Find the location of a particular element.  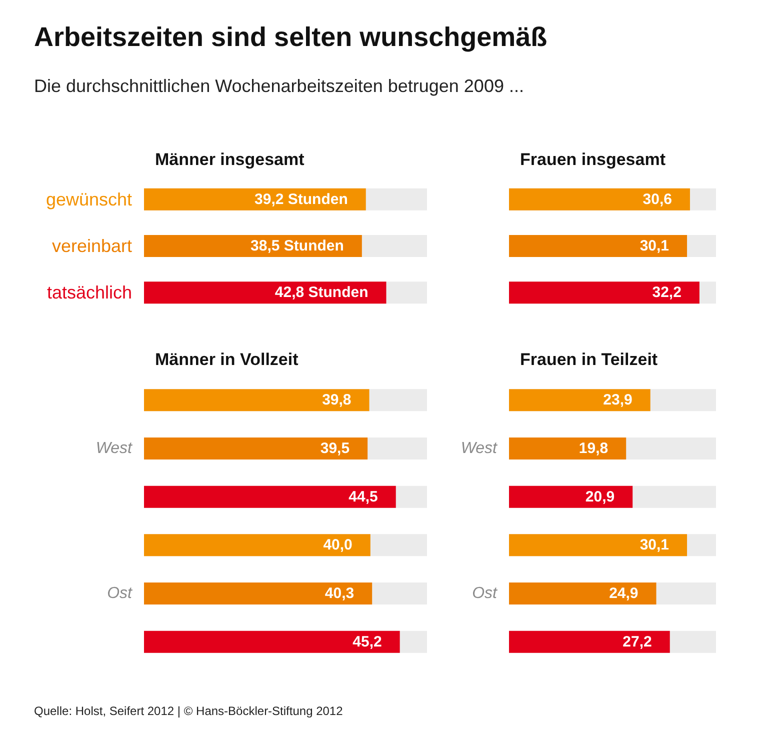

data-label: 45,2 is located at coordinates (367, 641).